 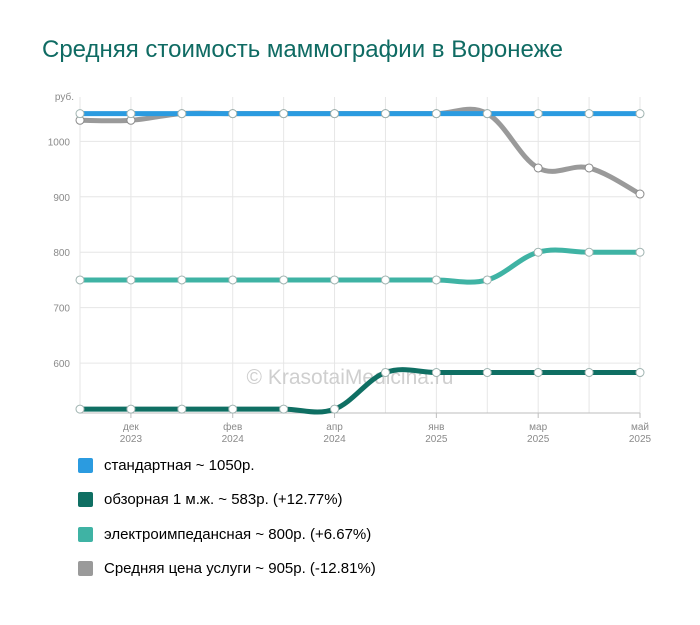 What do you see at coordinates (238, 534) in the screenshot?
I see `legend-label: электроимпедансная ~ 800р. (+6.67%)` at bounding box center [238, 534].